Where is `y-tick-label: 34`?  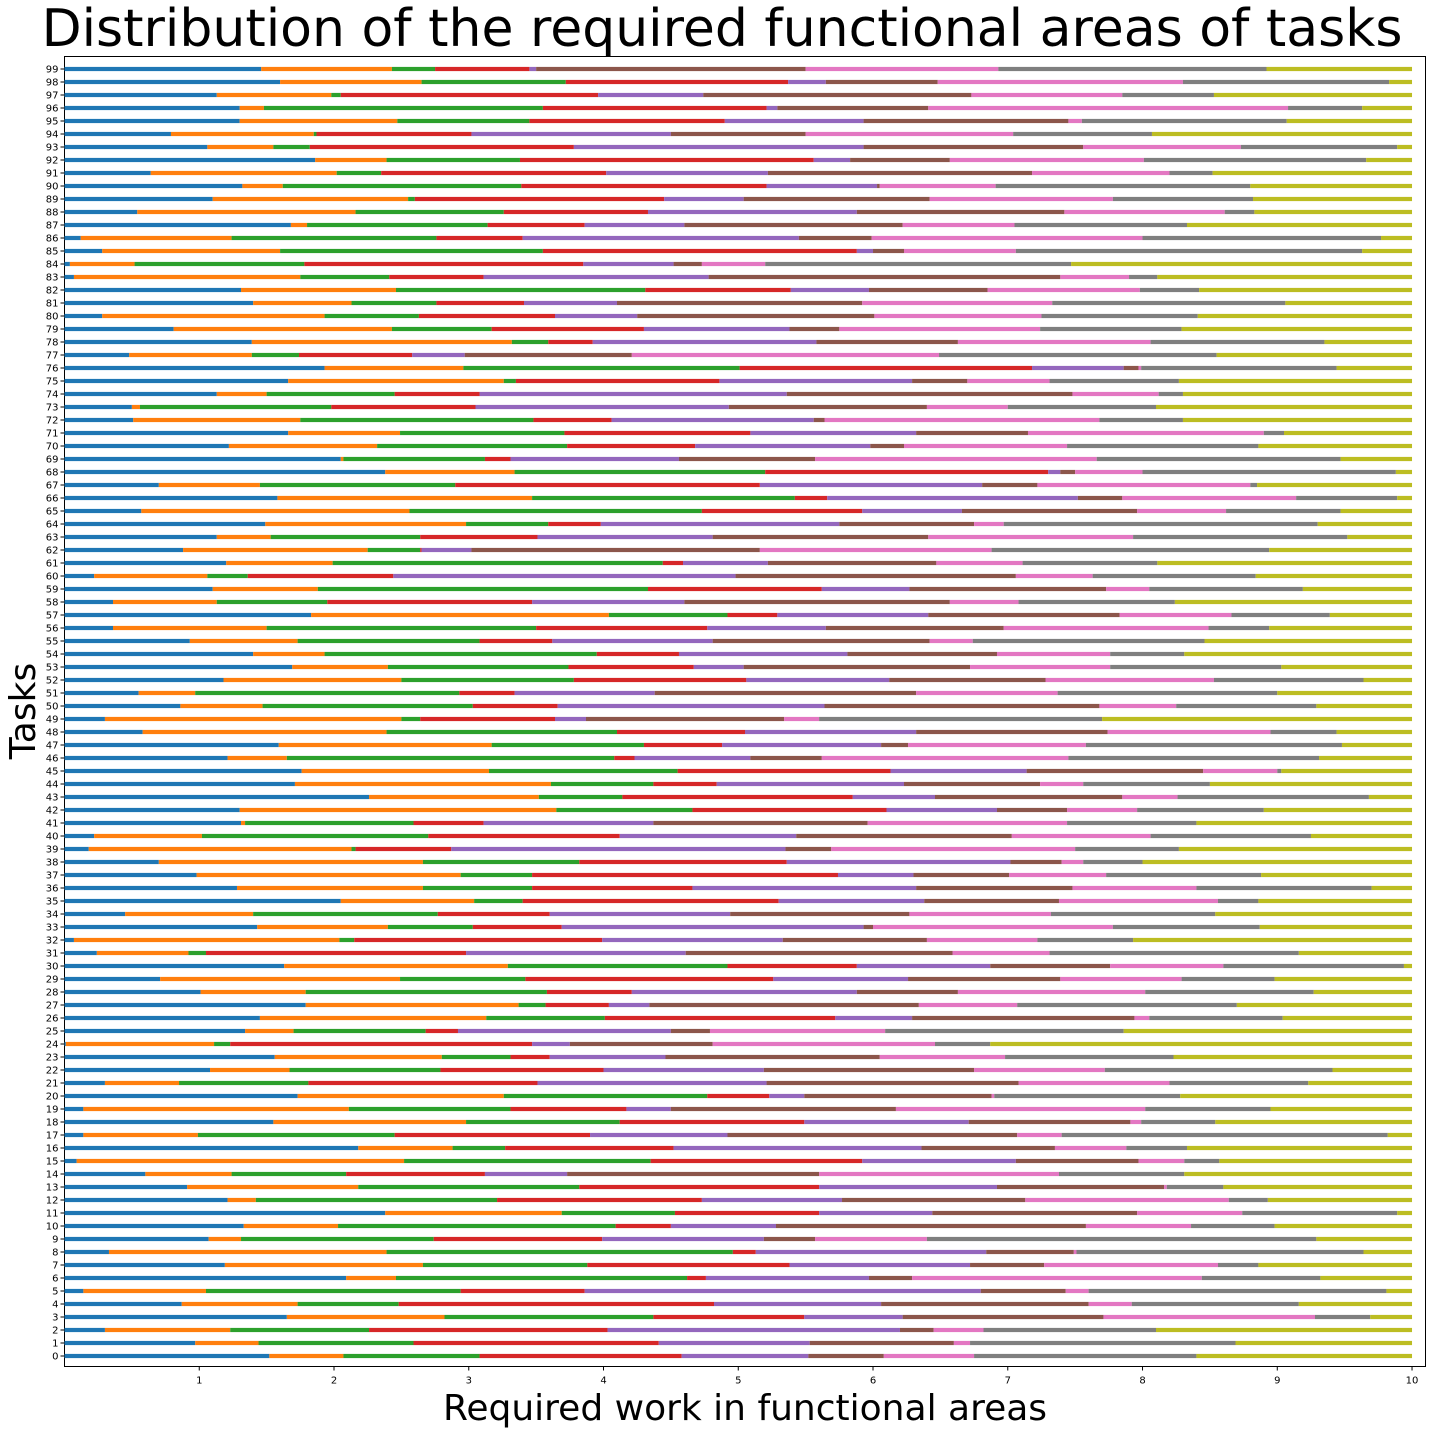 y-tick-label: 34 is located at coordinates (52, 915).